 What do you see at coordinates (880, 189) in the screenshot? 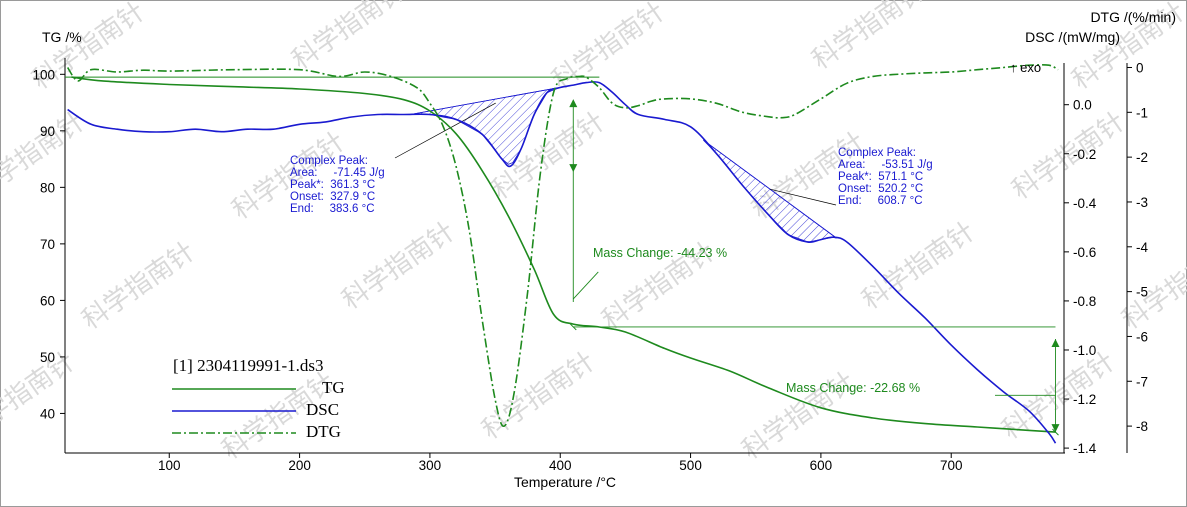
I see `peak2-line-3: Onset: 520.2 °C` at bounding box center [880, 189].